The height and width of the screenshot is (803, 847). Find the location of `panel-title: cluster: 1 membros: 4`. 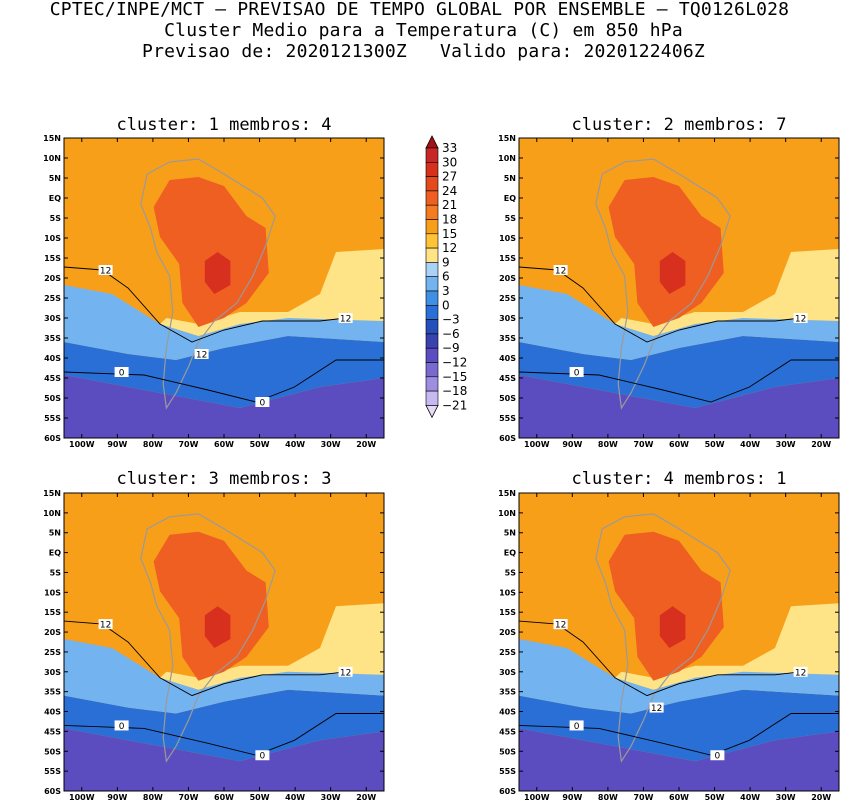

panel-title: cluster: 1 membros: 4 is located at coordinates (224, 125).